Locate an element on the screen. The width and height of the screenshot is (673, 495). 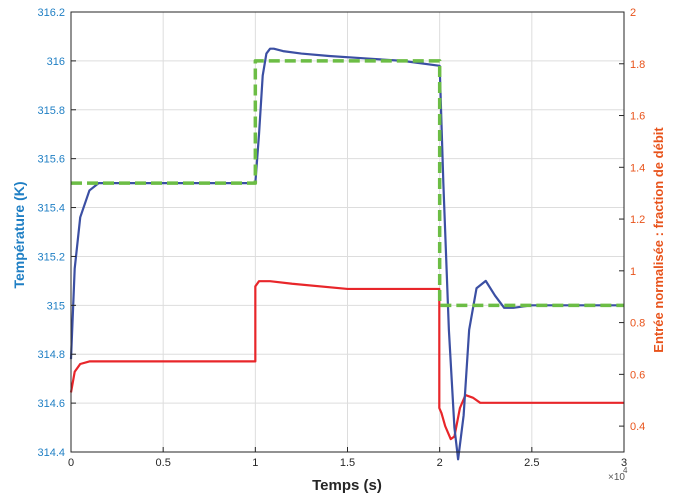
x-tick-label: 2 is located at coordinates (440, 463).